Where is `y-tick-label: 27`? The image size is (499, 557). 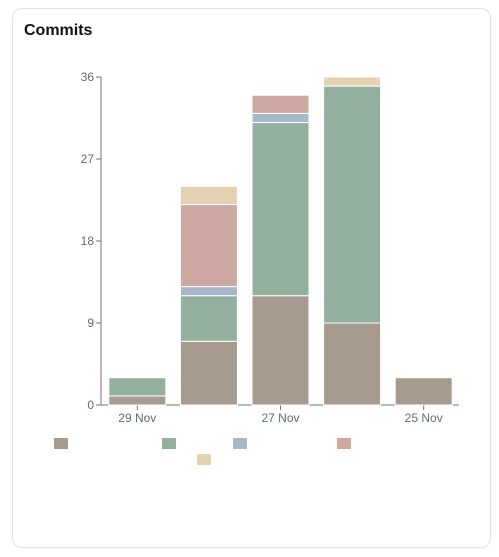
y-tick-label: 27 is located at coordinates (88, 159).